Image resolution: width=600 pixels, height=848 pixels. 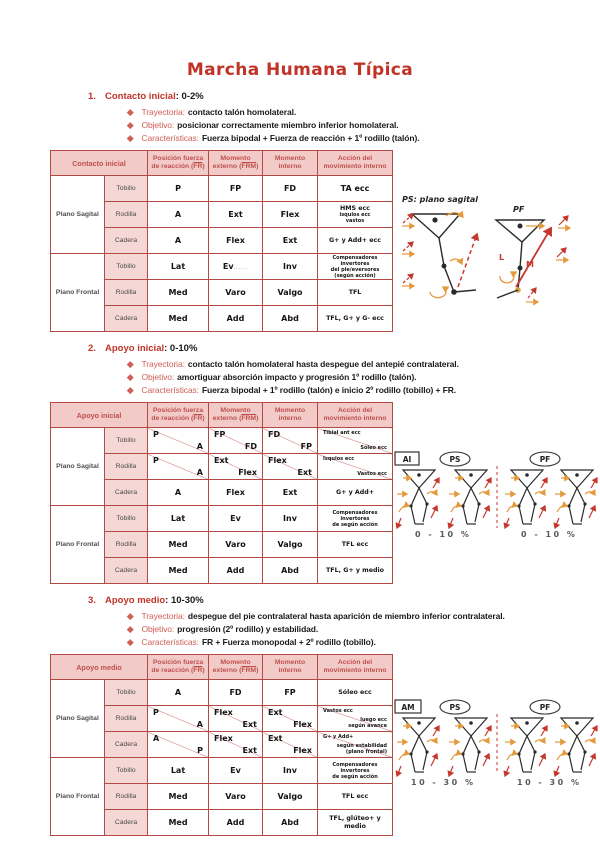 I want to click on table-corner-cell: Apoyo medio, so click(x=99, y=667).